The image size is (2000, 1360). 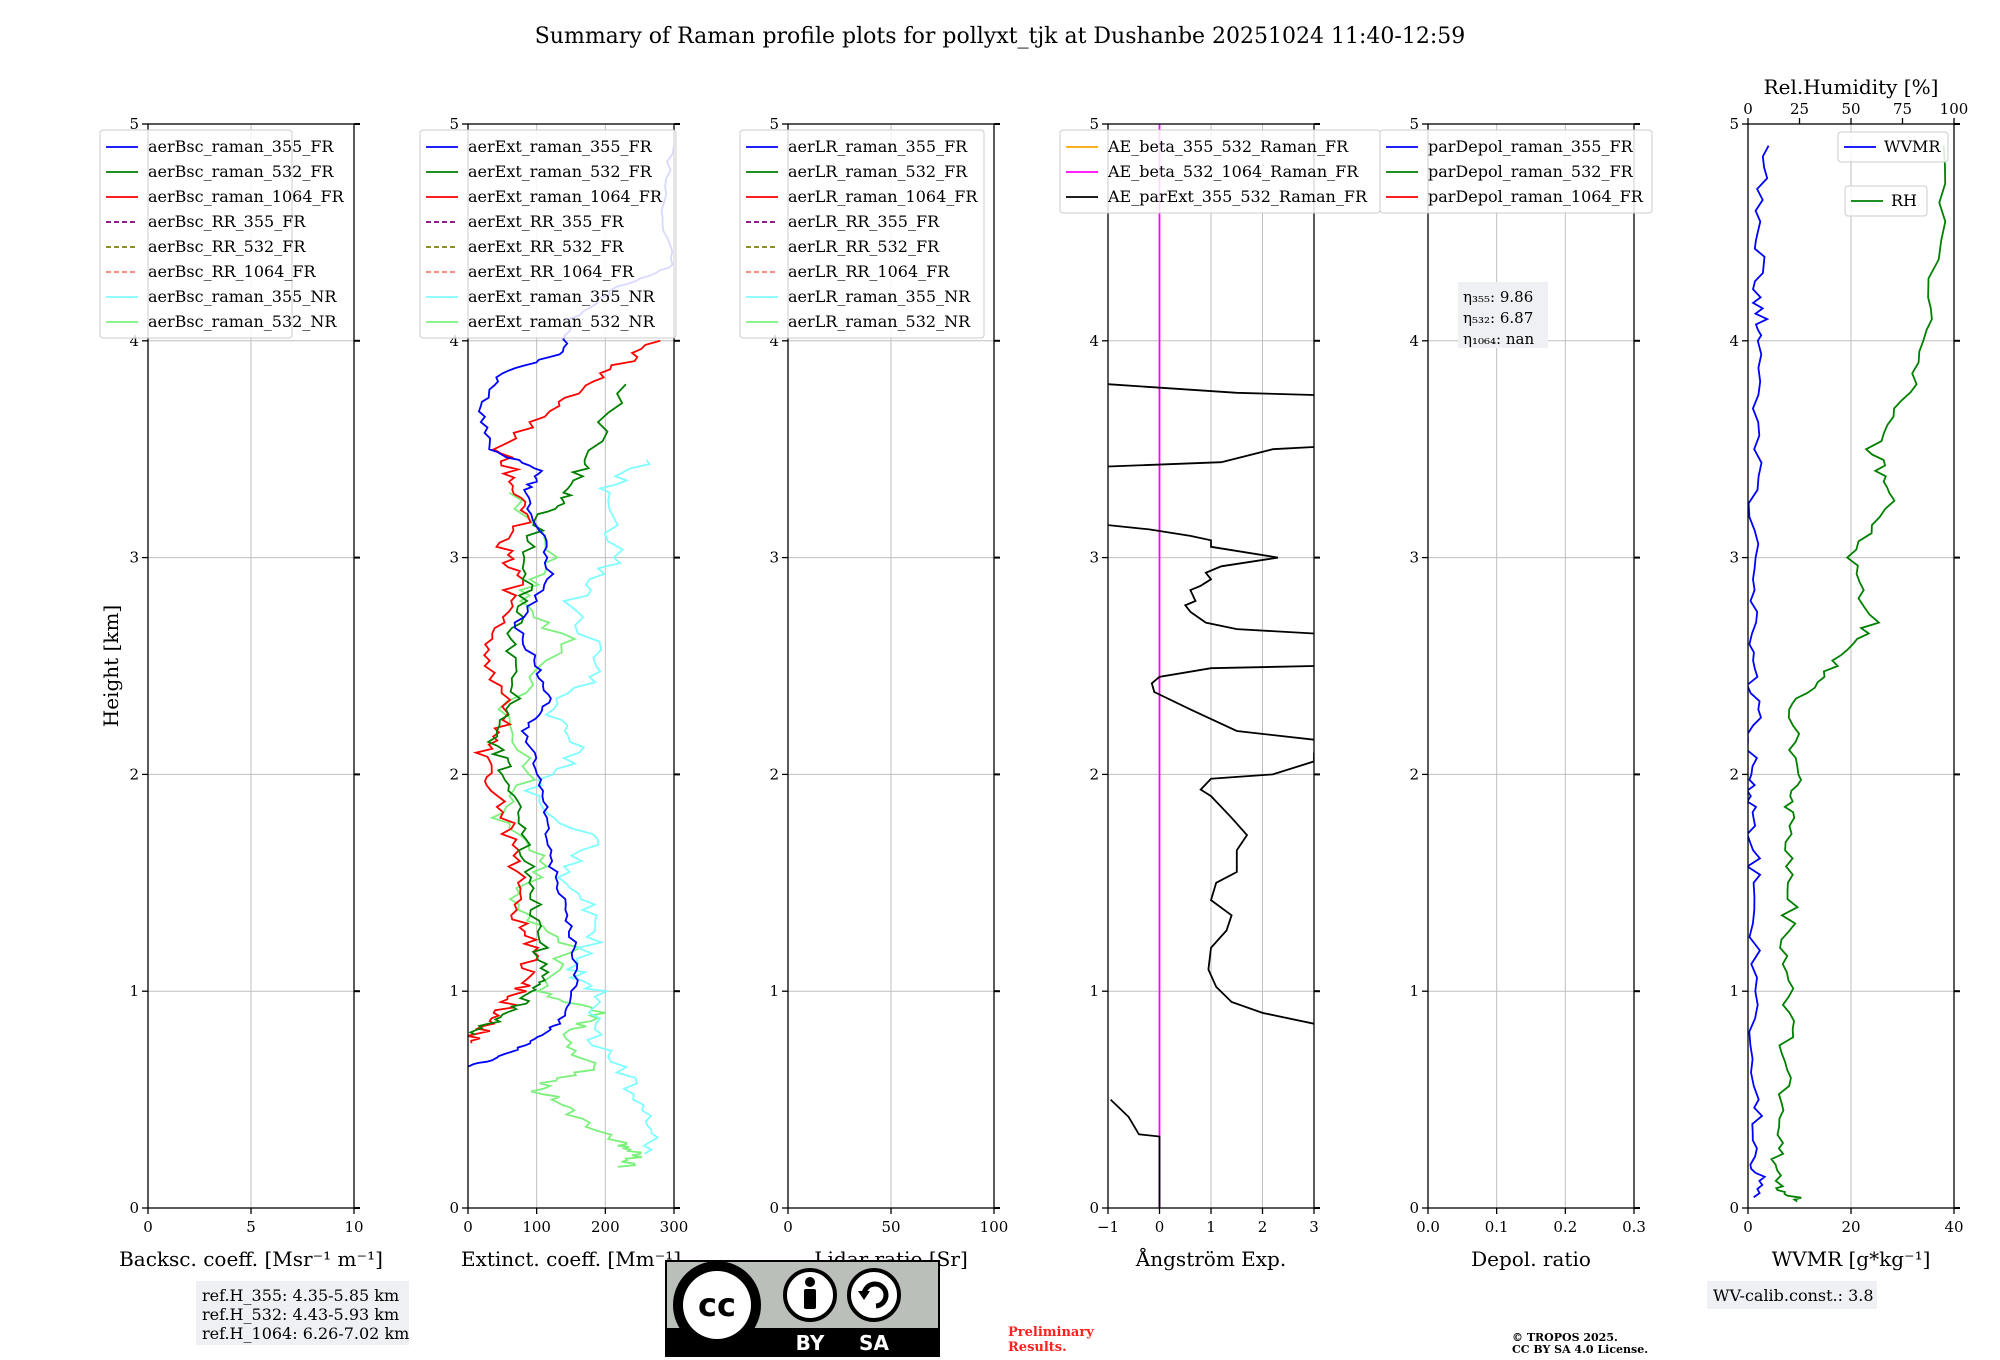 What do you see at coordinates (1263, 1227) in the screenshot?
I see `xtick-label-ae-3: 2` at bounding box center [1263, 1227].